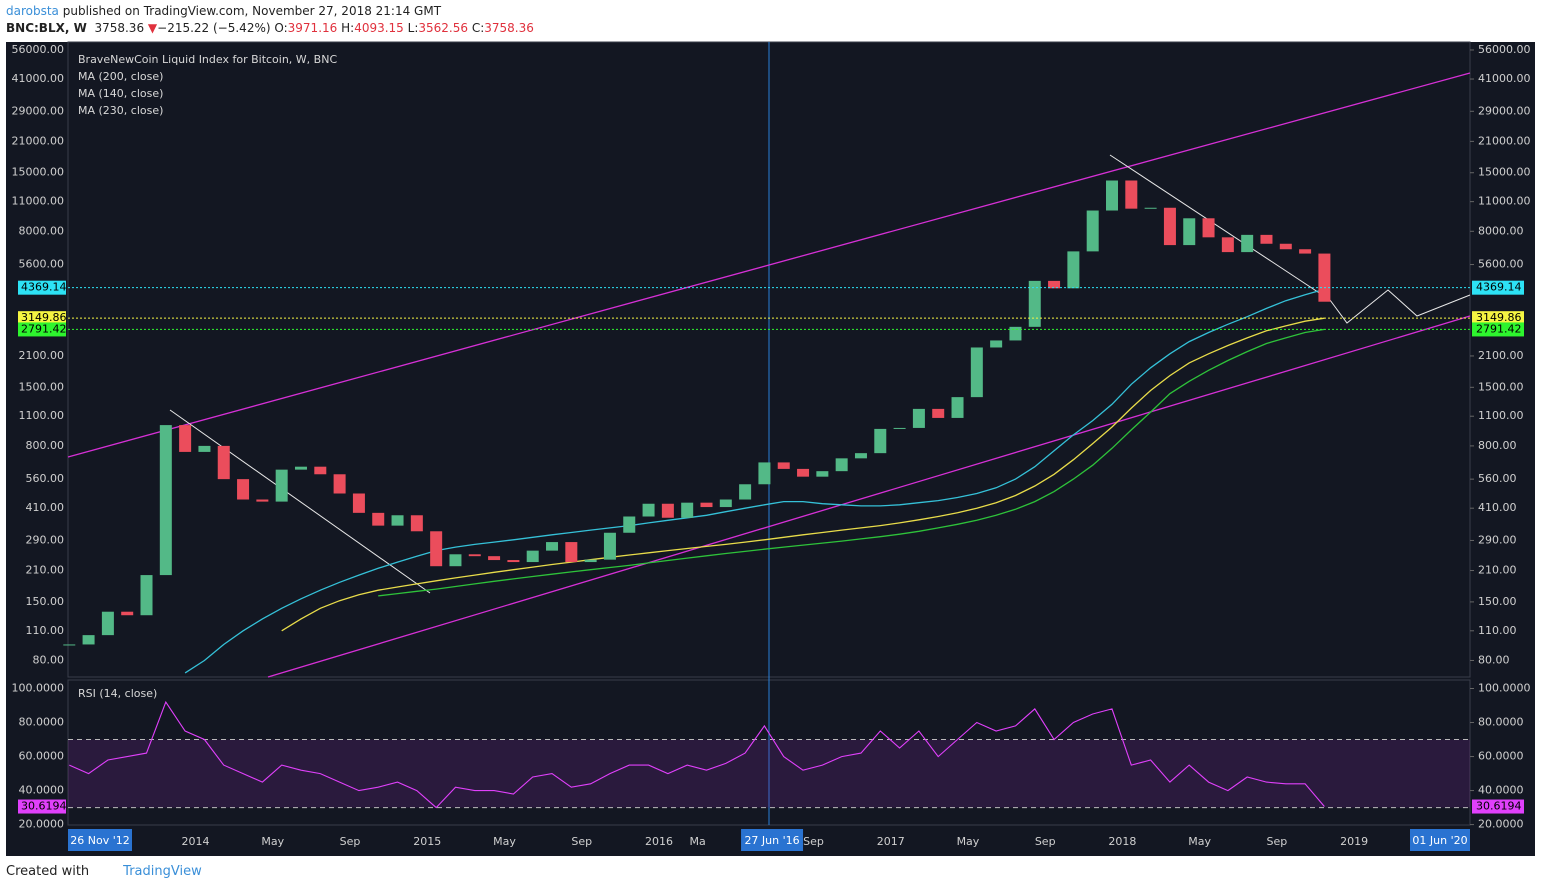 This screenshot has height=890, width=1541. I want to click on x-tick-label: 2016, so click(659, 841).